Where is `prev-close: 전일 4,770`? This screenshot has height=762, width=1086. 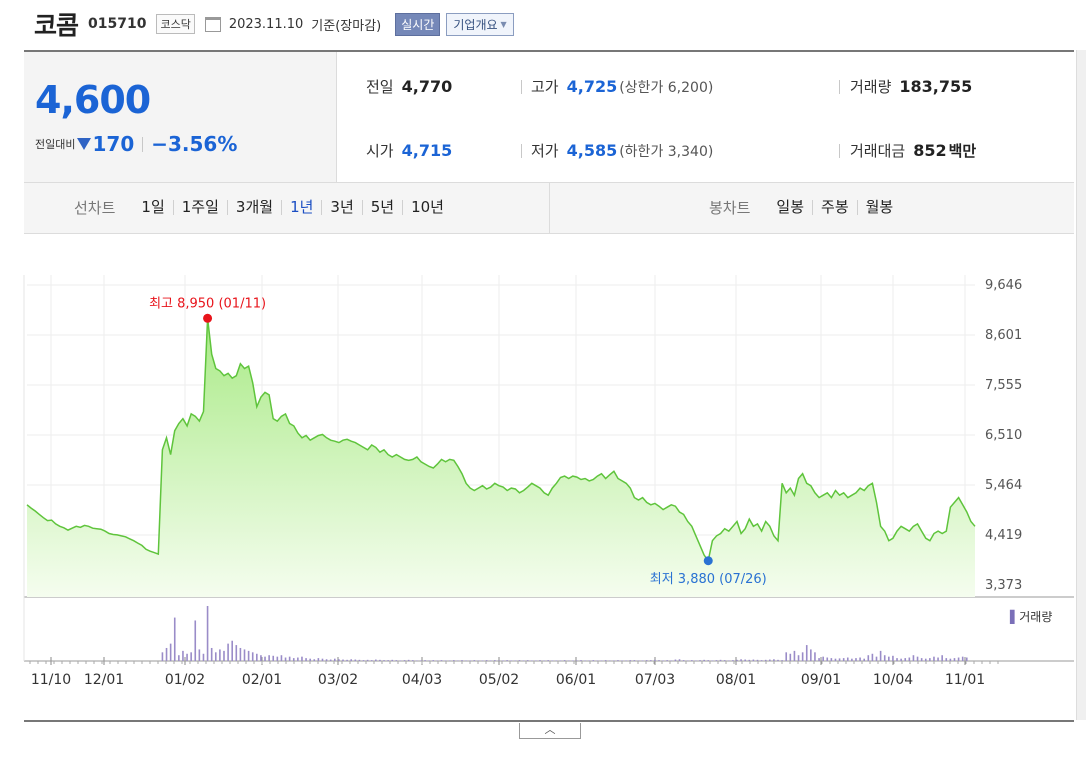
prev-close: 전일 4,770 is located at coordinates (409, 86).